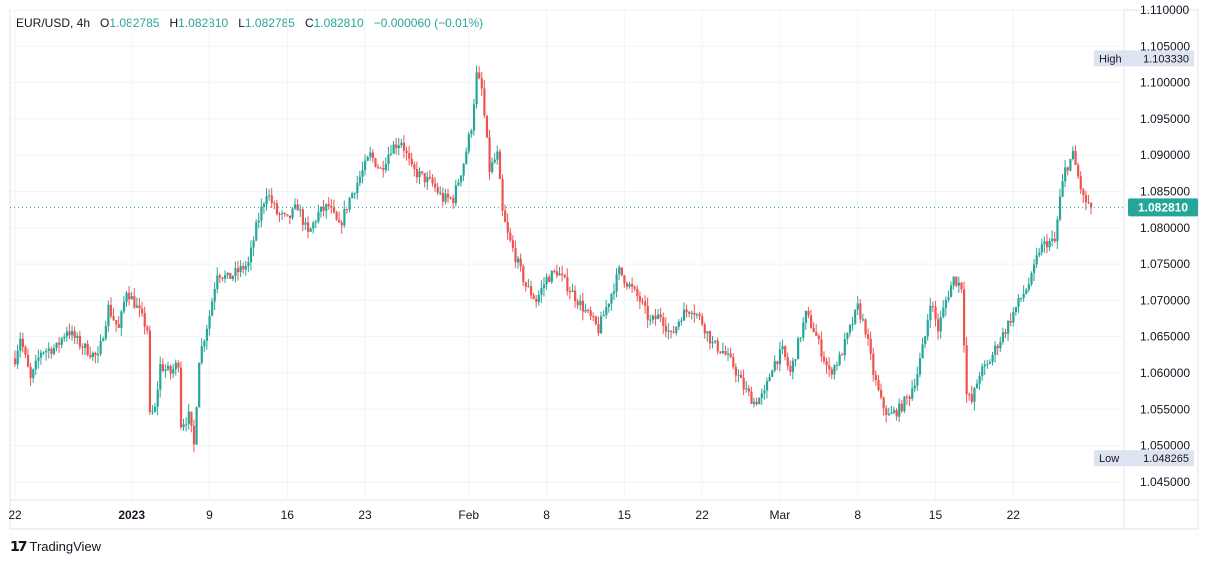 The image size is (1209, 564). Describe the element at coordinates (55, 546) in the screenshot. I see `tradingview-logo: 𝟭𝟳 TradingView` at that location.